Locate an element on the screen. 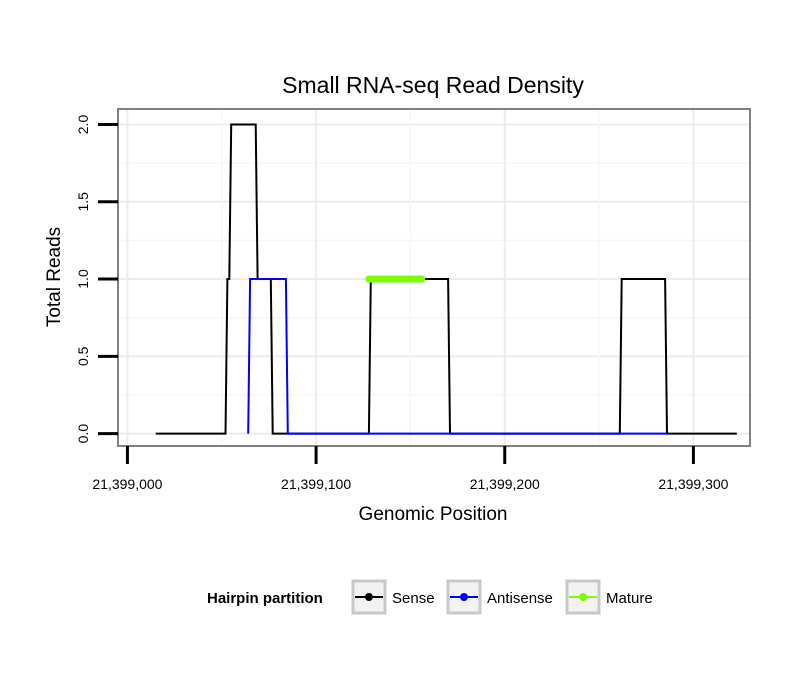 The height and width of the screenshot is (690, 810). legend-key-box is located at coordinates (583, 597).